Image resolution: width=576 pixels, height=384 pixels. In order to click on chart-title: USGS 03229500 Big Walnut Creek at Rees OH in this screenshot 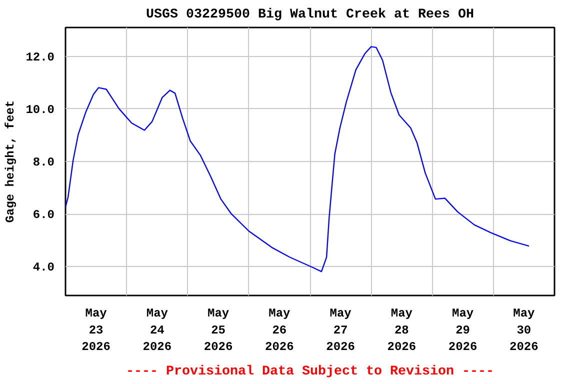, I will do `click(310, 15)`.